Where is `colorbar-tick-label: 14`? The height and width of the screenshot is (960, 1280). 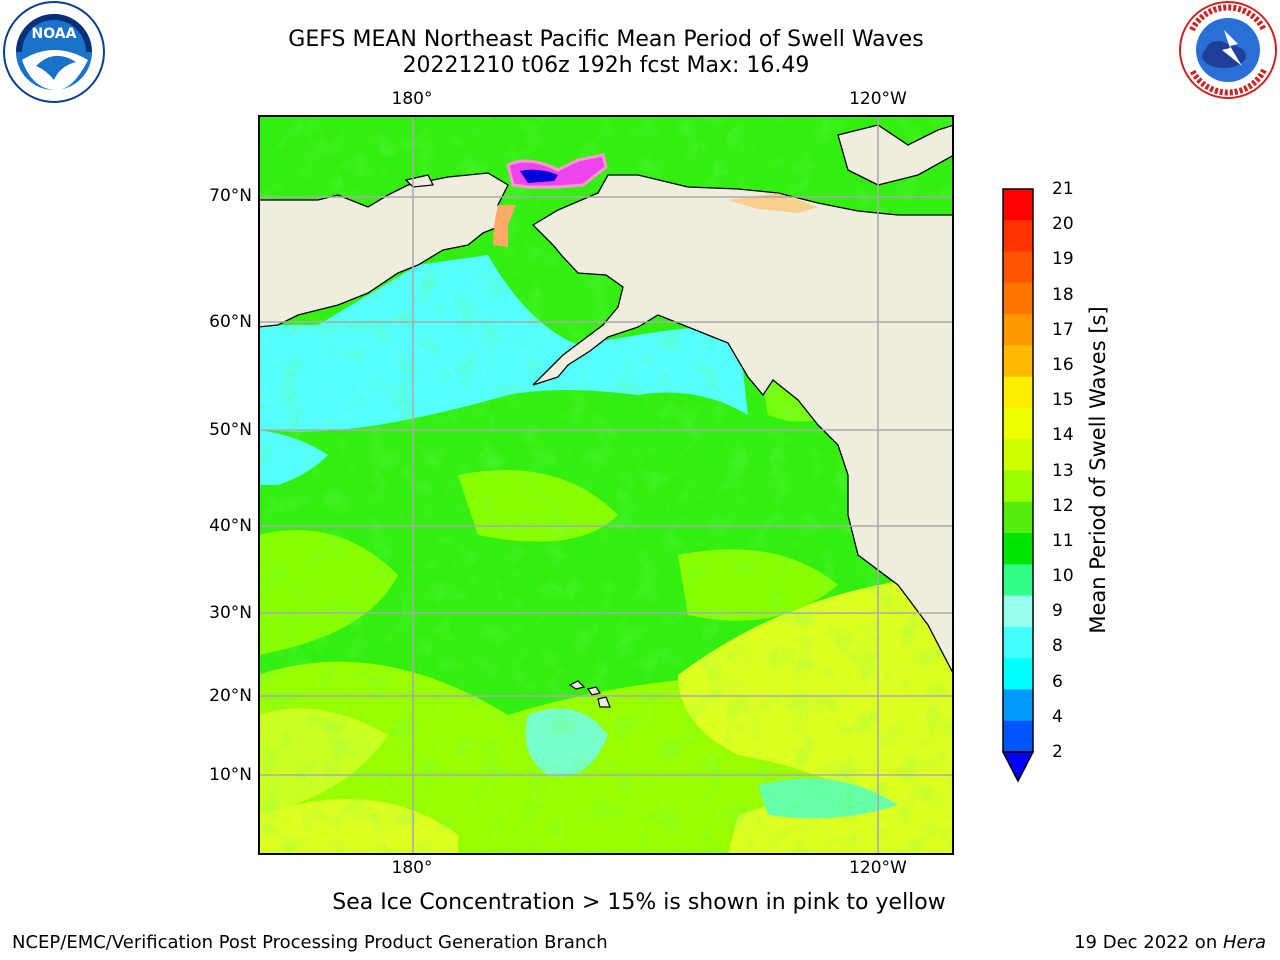
colorbar-tick-label: 14 is located at coordinates (1063, 435).